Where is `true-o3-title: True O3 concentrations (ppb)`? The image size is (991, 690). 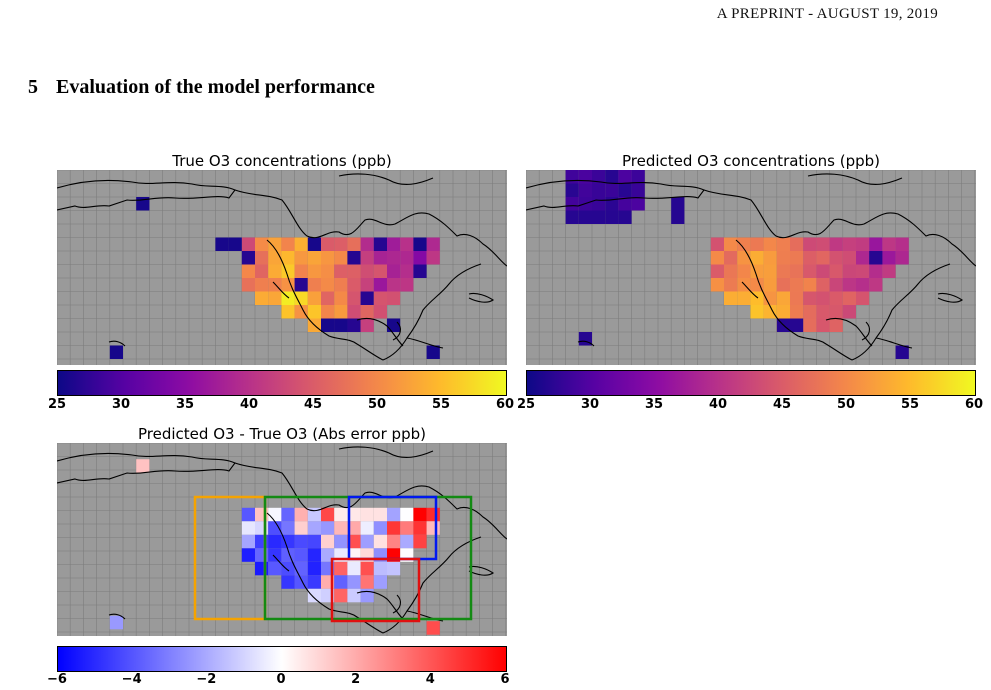 true-o3-title: True O3 concentrations (ppb) is located at coordinates (282, 161).